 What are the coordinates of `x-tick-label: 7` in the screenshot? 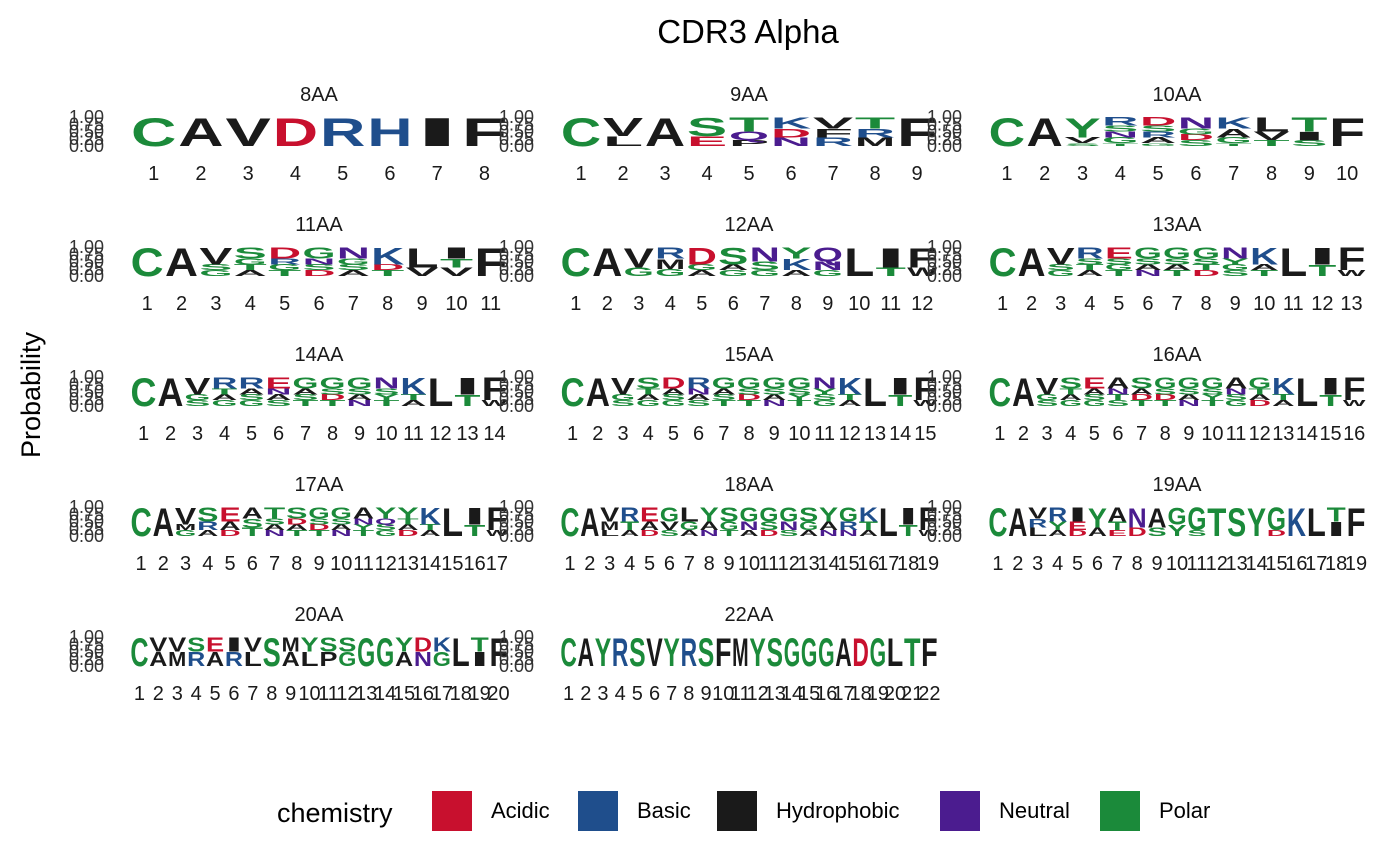 It's located at (832, 174).